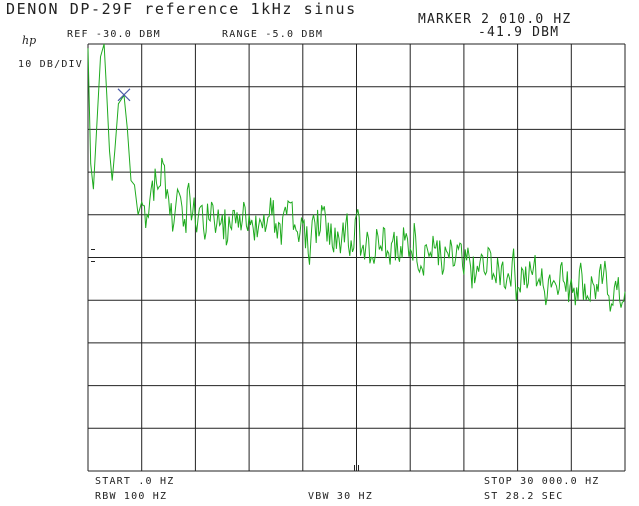 The height and width of the screenshot is (506, 639). I want to click on scale-label: 10 DB/DIV, so click(50, 64).